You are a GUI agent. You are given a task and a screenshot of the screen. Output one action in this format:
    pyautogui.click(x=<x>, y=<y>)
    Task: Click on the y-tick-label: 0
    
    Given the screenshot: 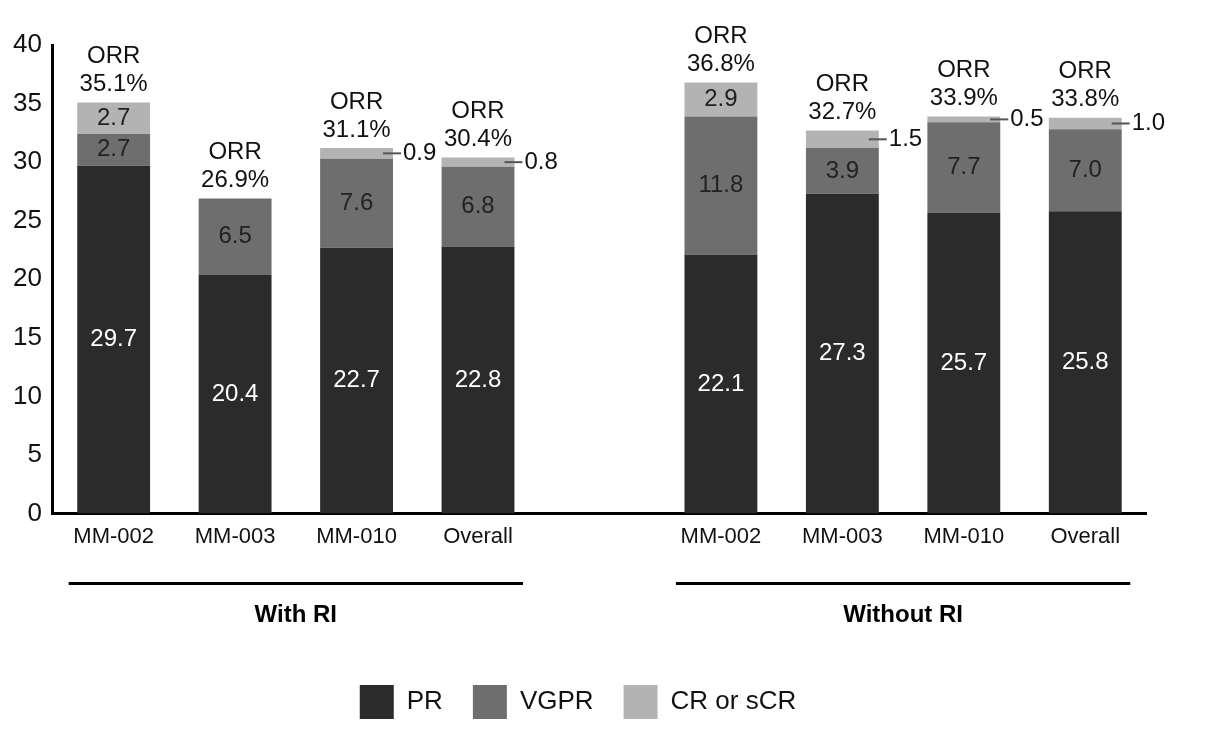 What is the action you would take?
    pyautogui.click(x=34, y=511)
    